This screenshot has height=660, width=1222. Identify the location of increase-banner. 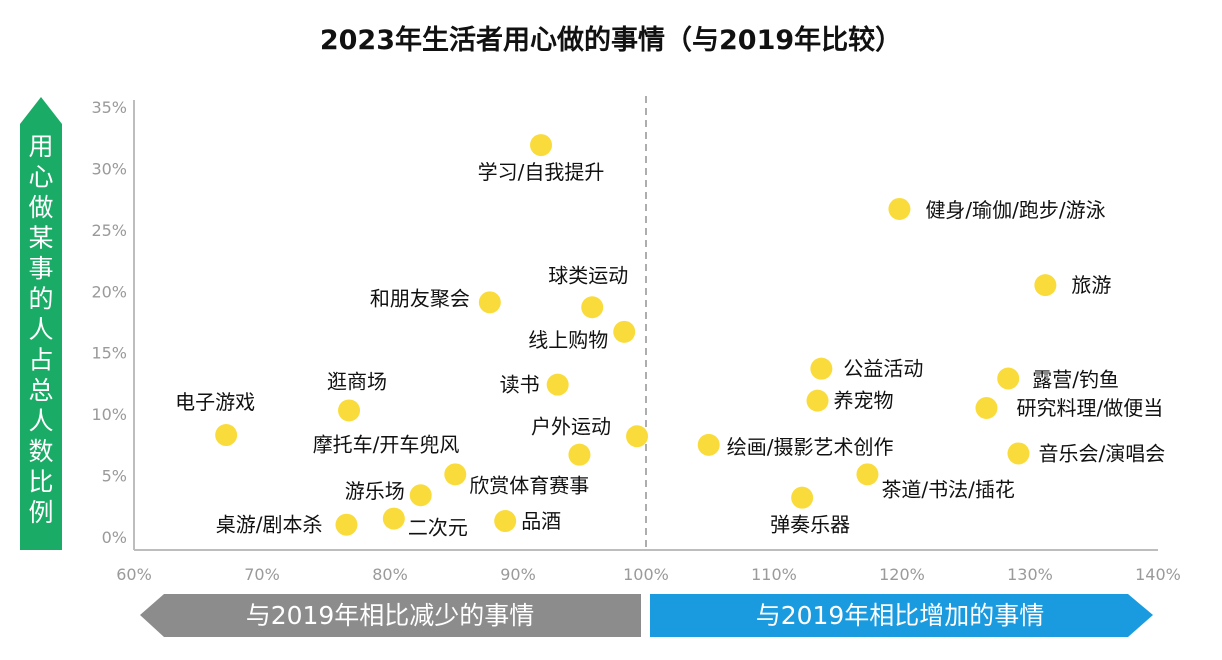
(901, 615).